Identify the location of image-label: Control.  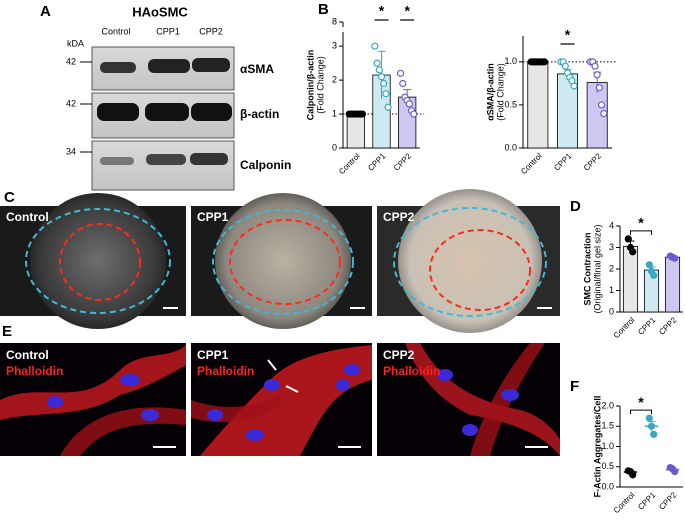
(27, 217).